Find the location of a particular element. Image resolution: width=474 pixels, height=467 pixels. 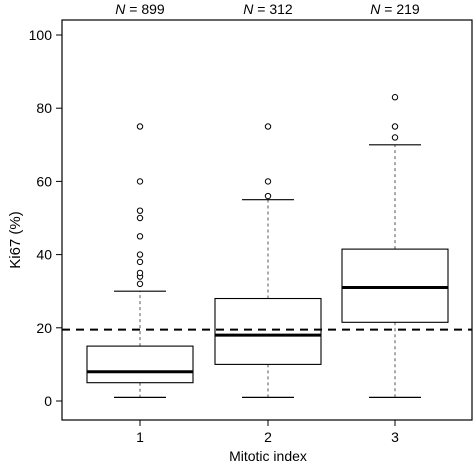

sample-size-label: N = 899 is located at coordinates (140, 9).